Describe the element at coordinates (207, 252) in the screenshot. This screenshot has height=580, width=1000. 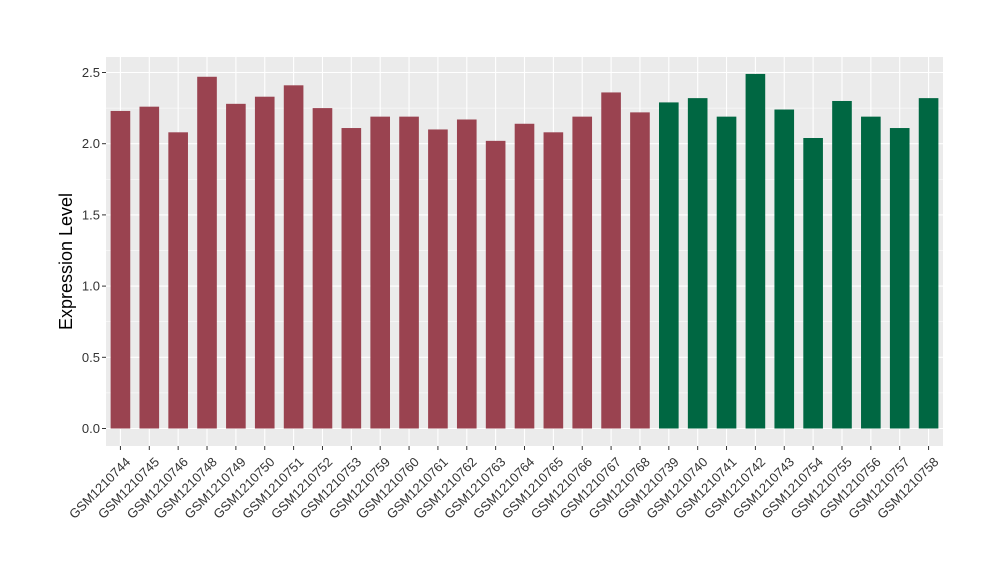
I see `bar-GSM1210748` at that location.